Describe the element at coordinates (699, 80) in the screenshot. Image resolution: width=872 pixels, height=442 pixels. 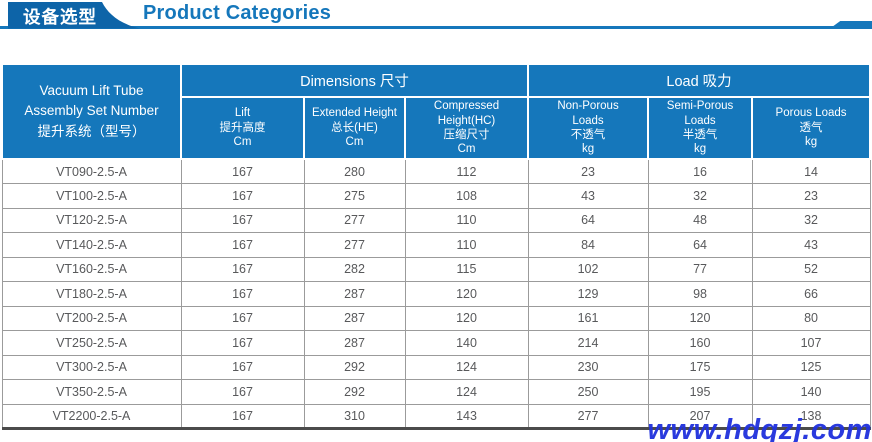
I see `header-group-load: Load 吸力` at that location.